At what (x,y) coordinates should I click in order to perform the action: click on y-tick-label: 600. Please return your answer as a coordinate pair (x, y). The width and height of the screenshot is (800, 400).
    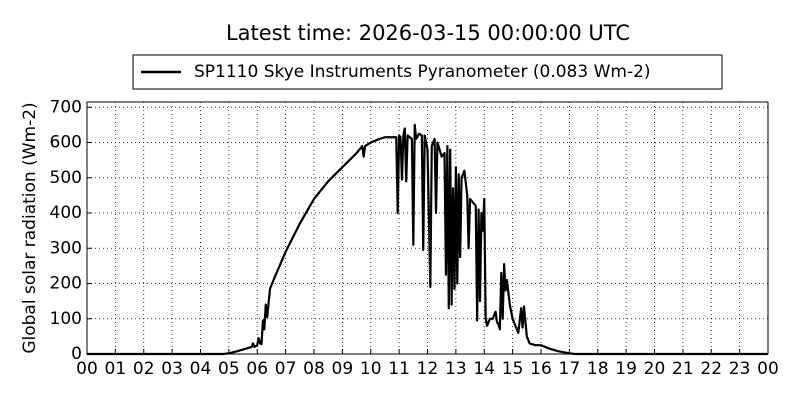
    Looking at the image, I should click on (66, 143).